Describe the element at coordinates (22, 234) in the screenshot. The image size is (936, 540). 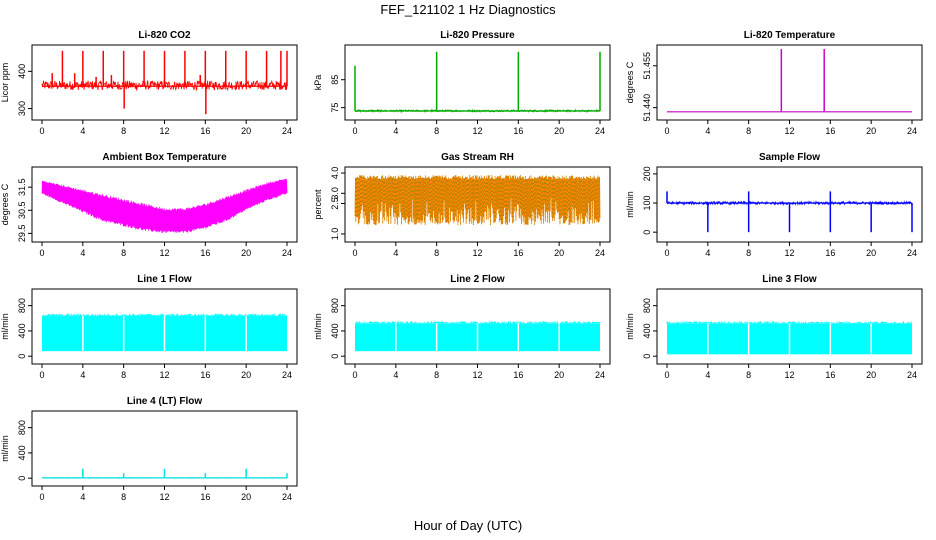
I see `y-tick-label: 29.5` at that location.